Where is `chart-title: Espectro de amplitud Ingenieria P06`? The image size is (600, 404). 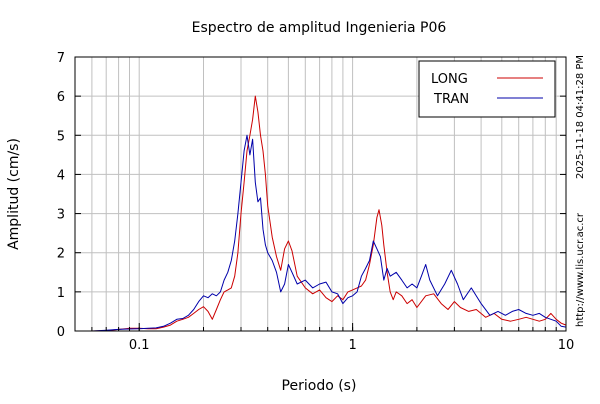
chart-title: Espectro de amplitud Ingenieria P06 is located at coordinates (319, 28).